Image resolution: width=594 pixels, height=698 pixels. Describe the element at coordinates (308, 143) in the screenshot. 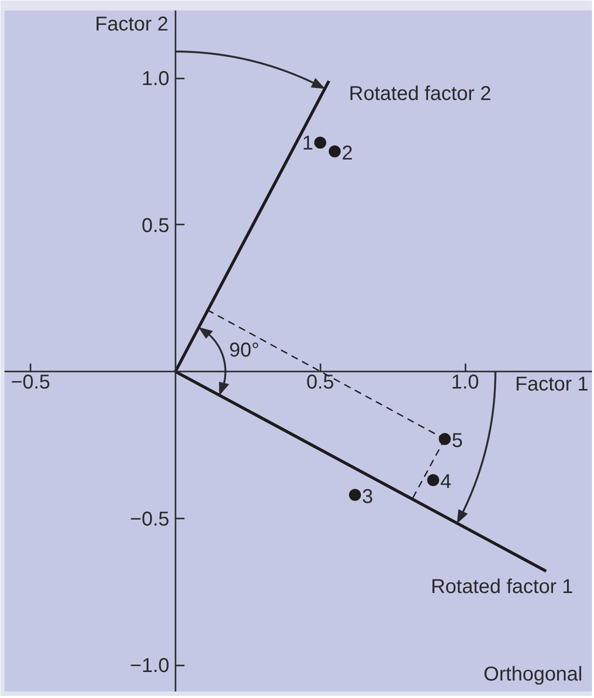

I see `annotation: 1` at that location.